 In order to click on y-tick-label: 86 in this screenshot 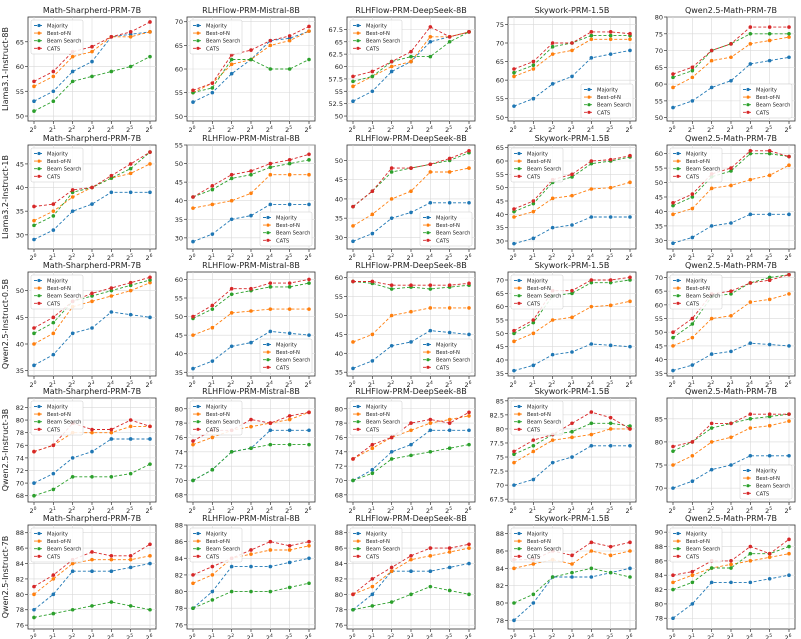, I will do `click(179, 542)`.